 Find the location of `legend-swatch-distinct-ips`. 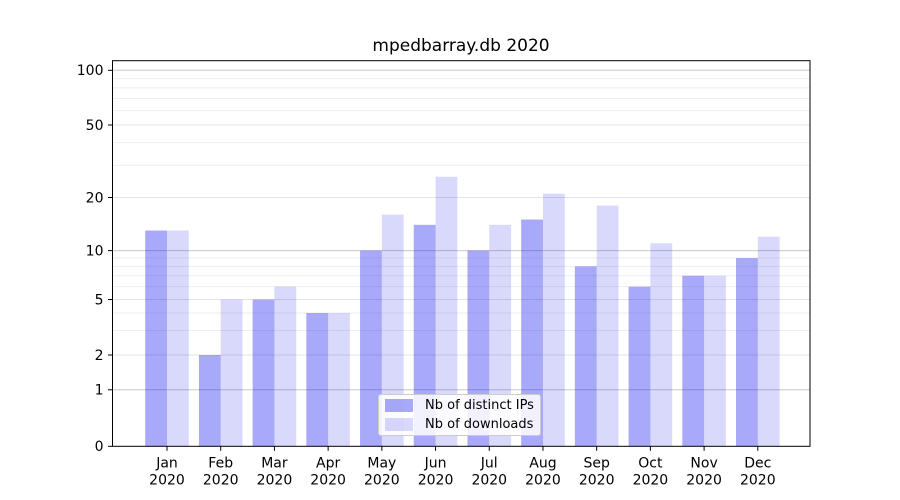

legend-swatch-distinct-ips is located at coordinates (399, 405).